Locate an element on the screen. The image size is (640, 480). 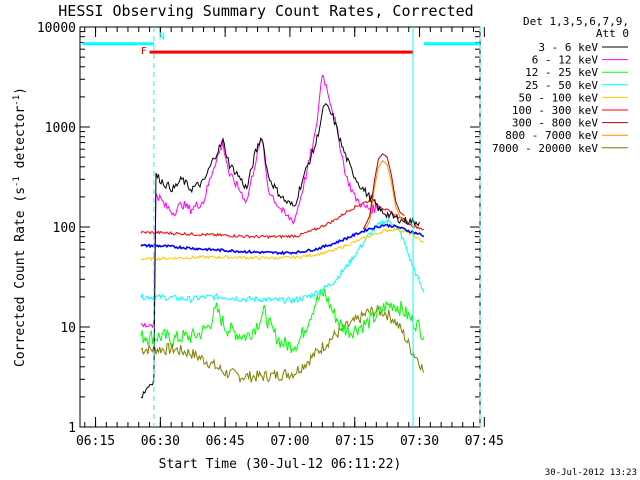
series-line-800-7000-keV is located at coordinates (383, 196).